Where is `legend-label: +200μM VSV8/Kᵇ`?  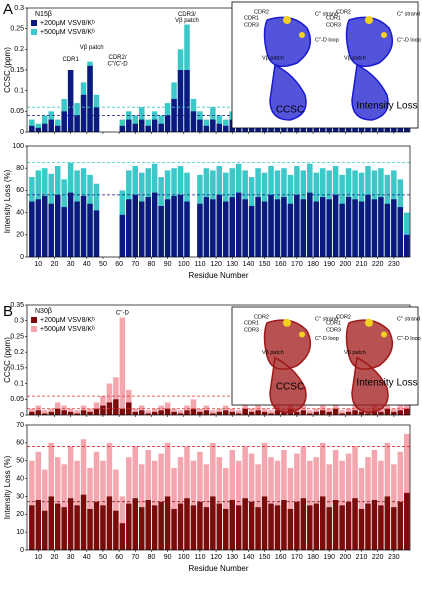
legend-label: +200μM VSV8/Kᵇ is located at coordinates (67, 23).